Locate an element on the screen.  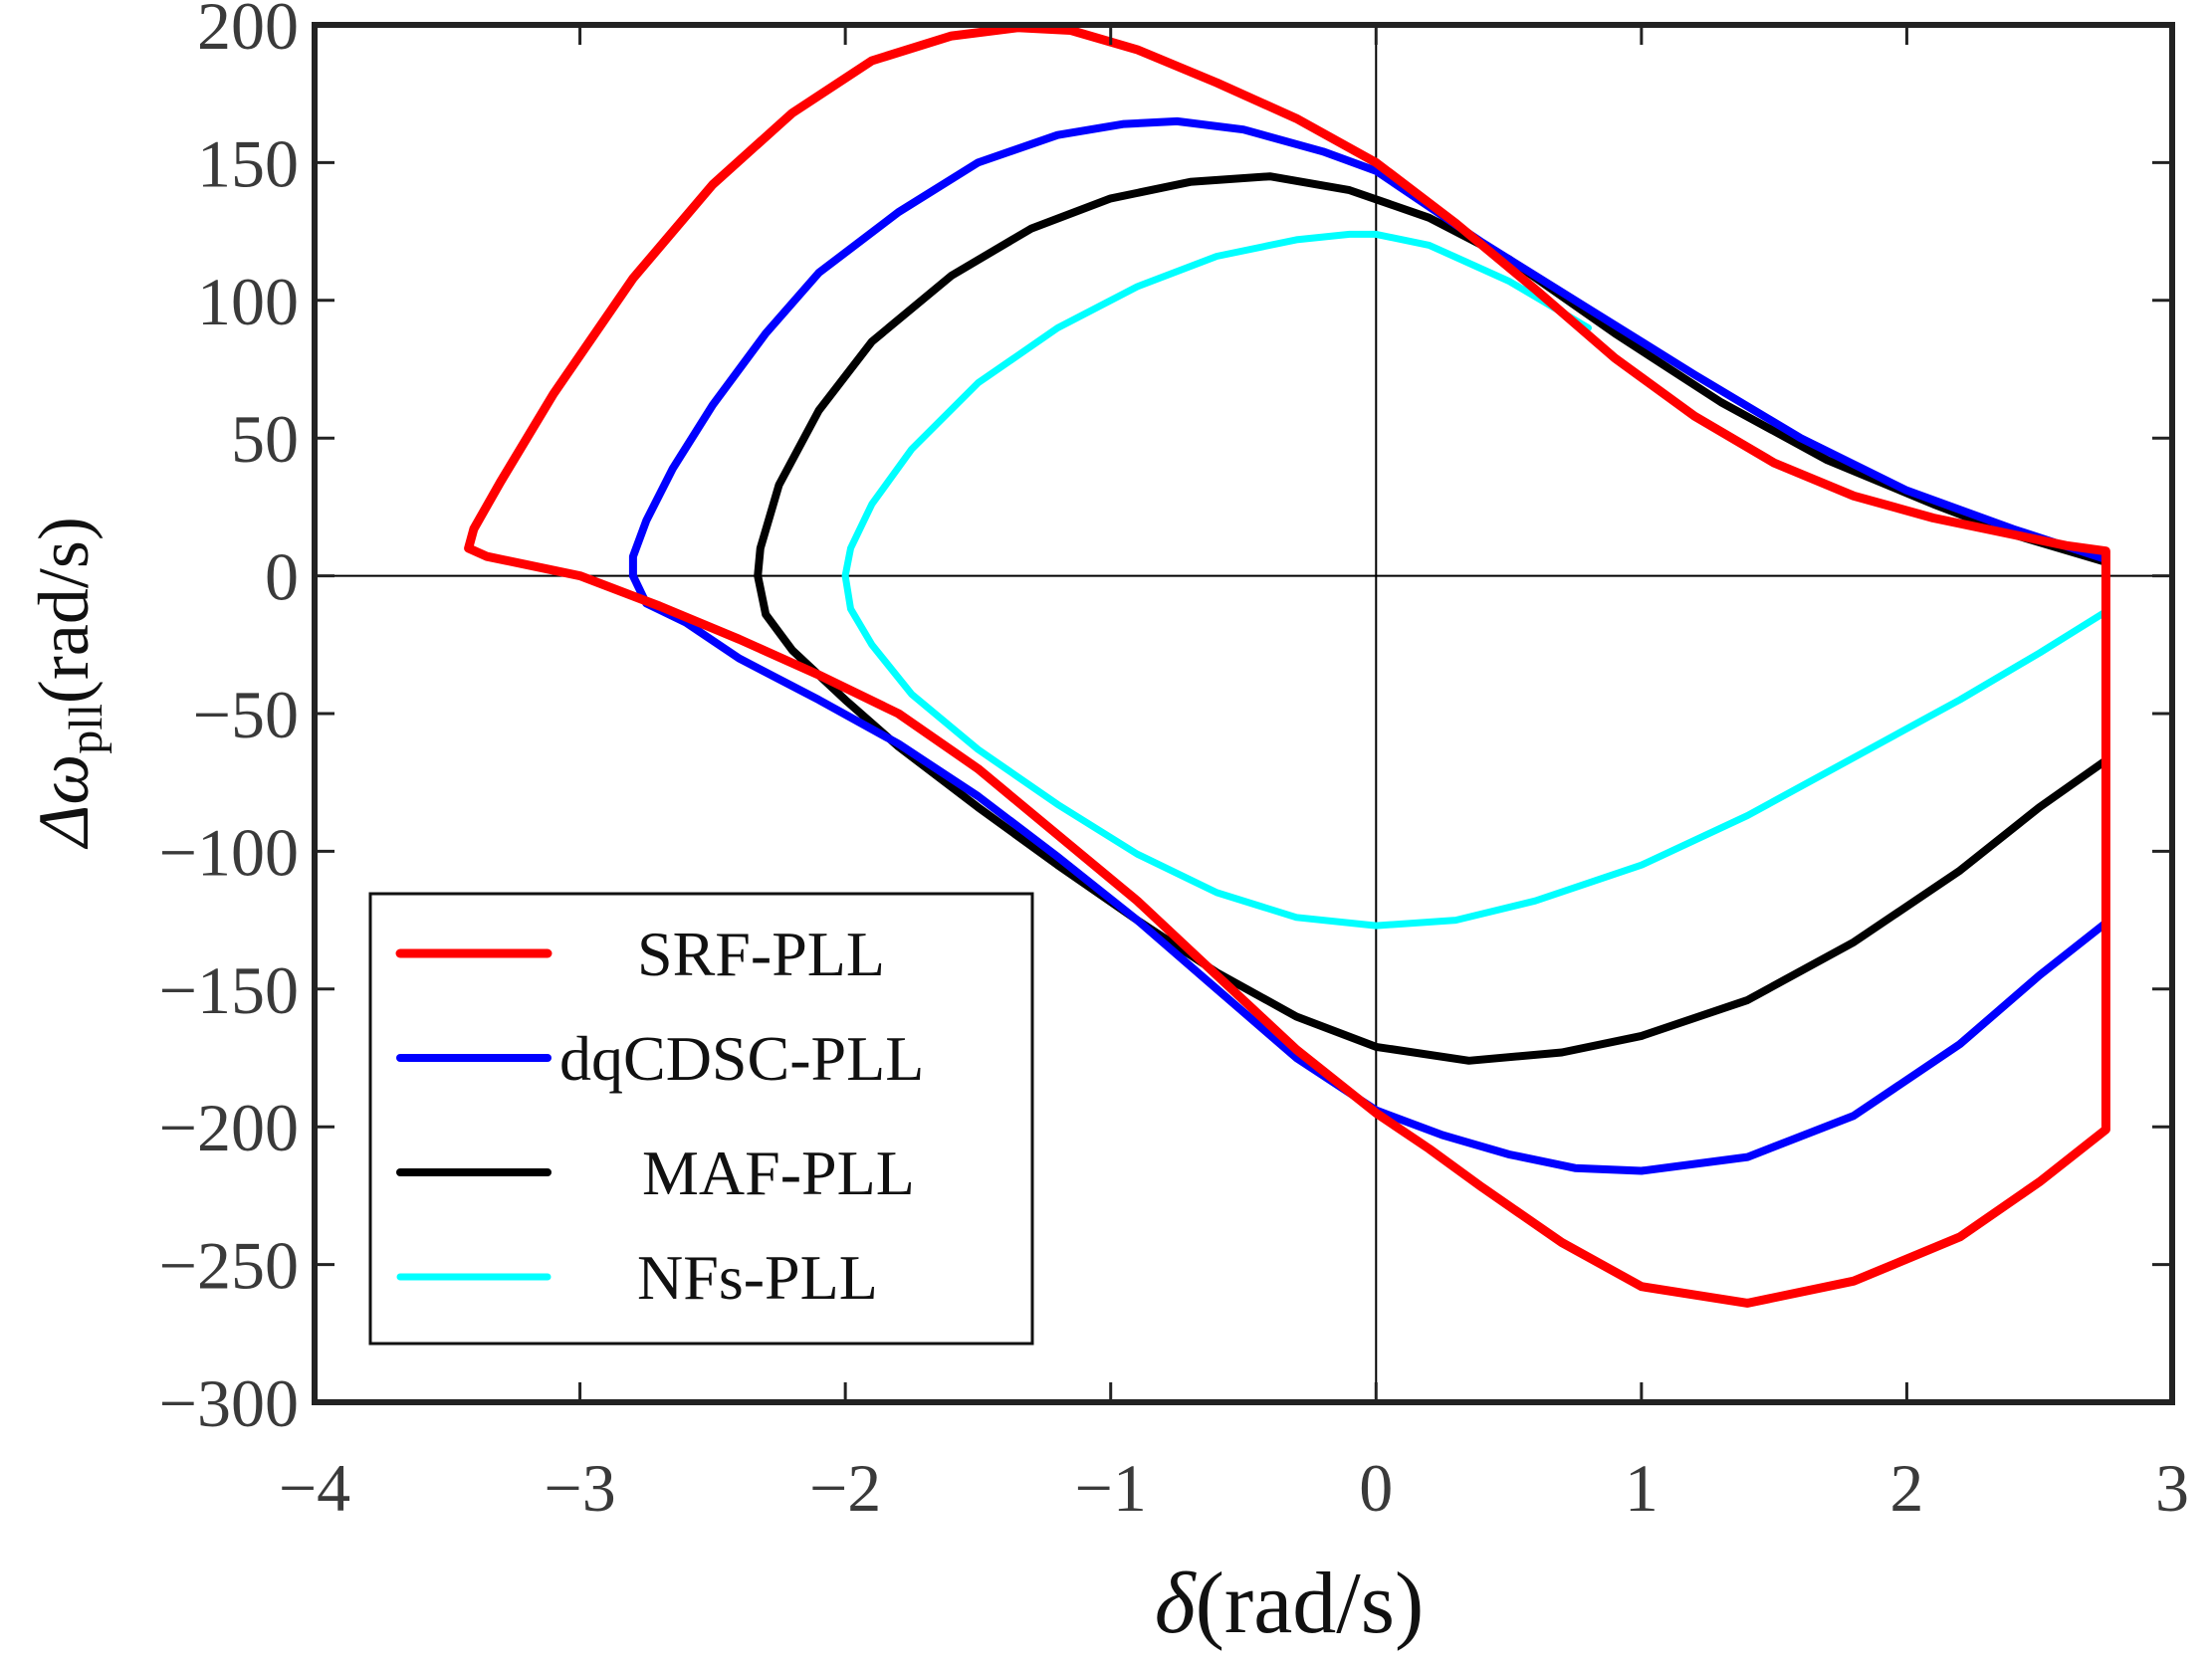
x-tick-label: 2 is located at coordinates (1906, 1488).